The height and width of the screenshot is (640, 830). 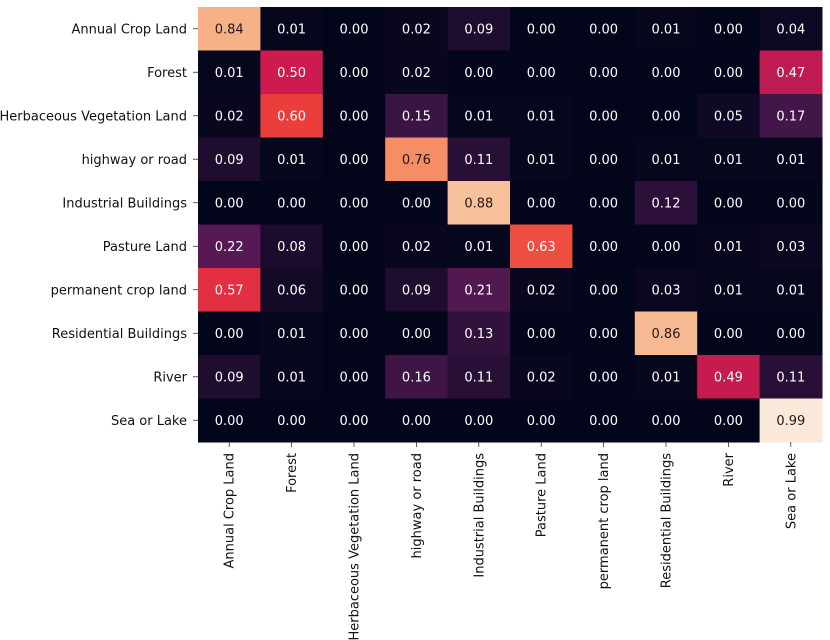 I want to click on x-tick-label: highway or road, so click(x=417, y=505).